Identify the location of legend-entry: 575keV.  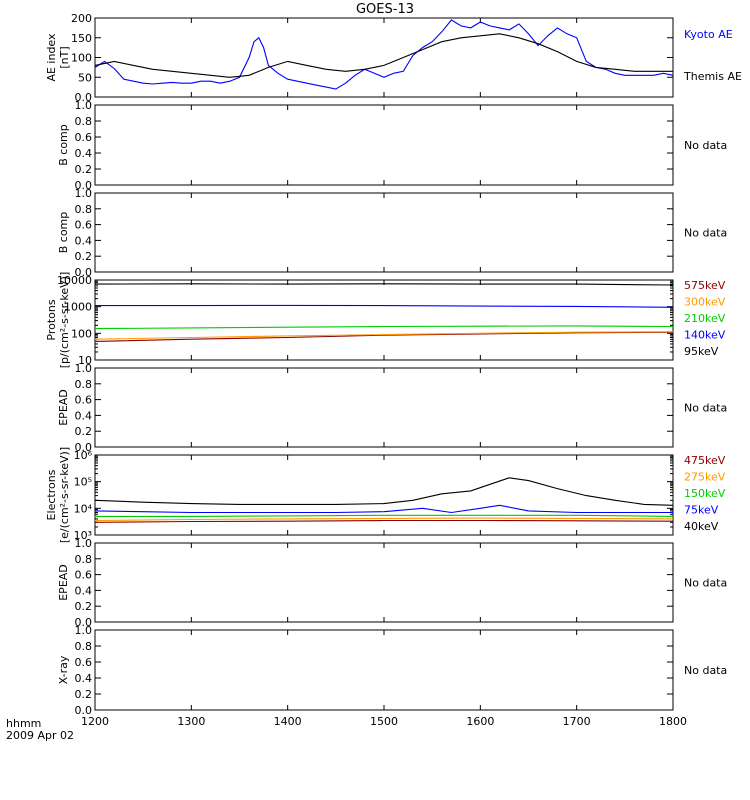
(705, 285).